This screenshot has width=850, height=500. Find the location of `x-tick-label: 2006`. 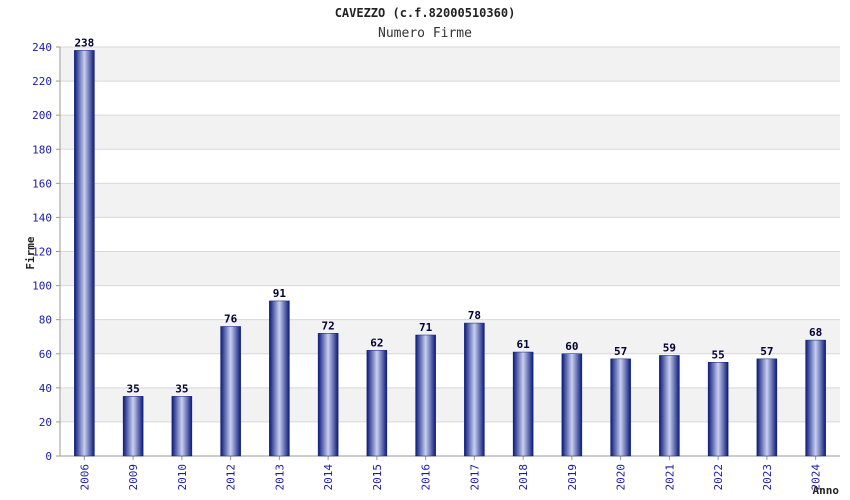

x-tick-label: 2006 is located at coordinates (84, 477).